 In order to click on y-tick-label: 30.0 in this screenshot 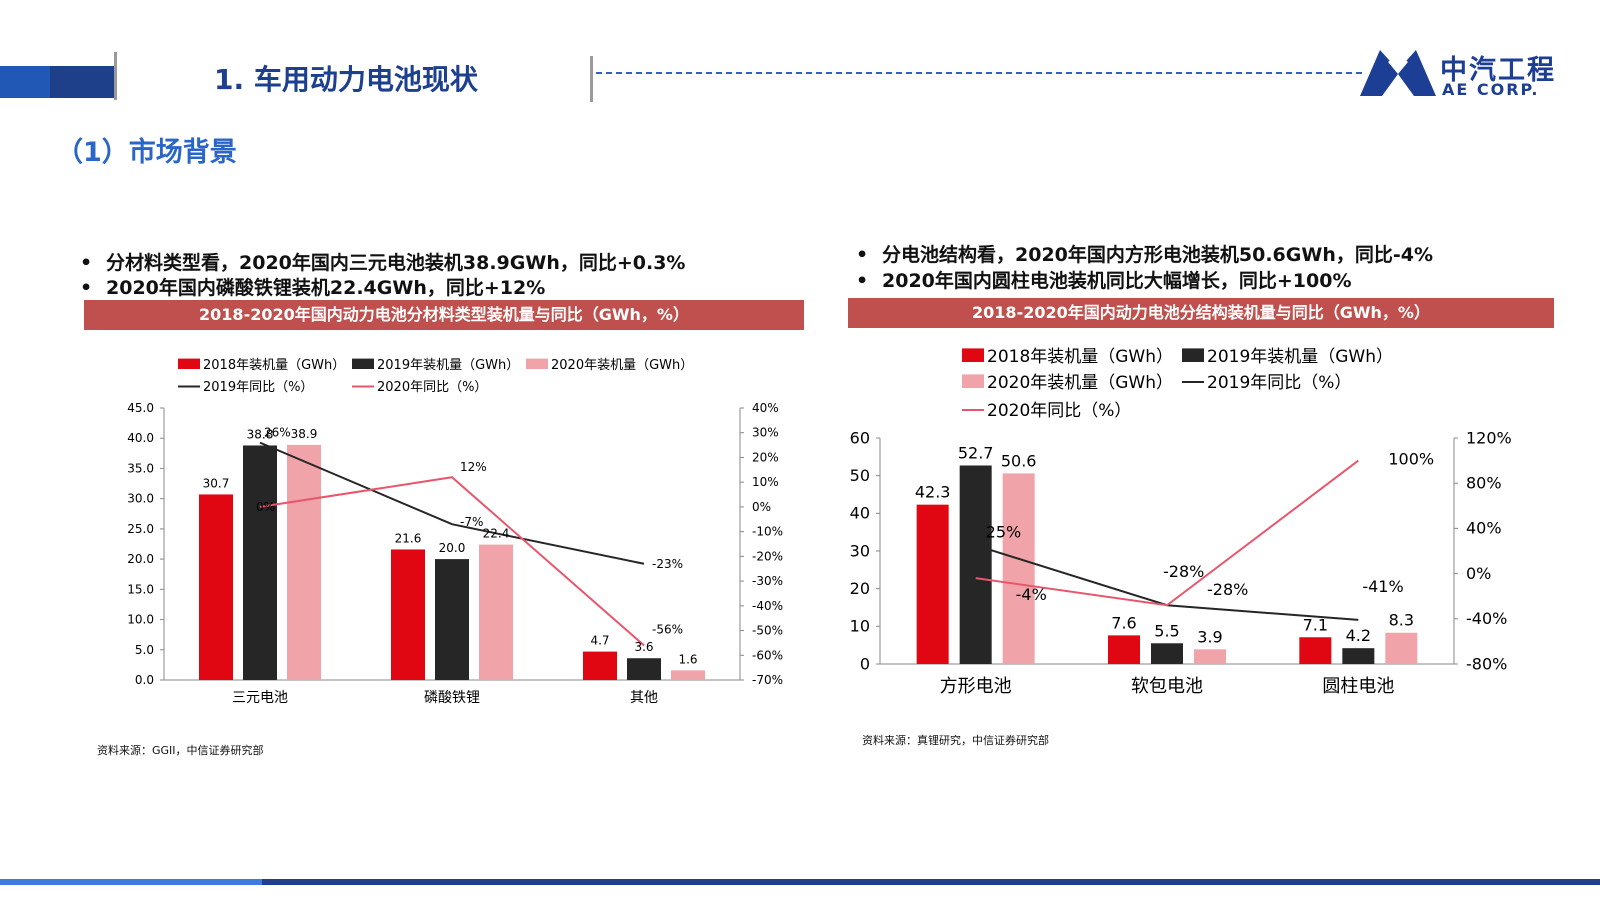, I will do `click(140, 499)`.